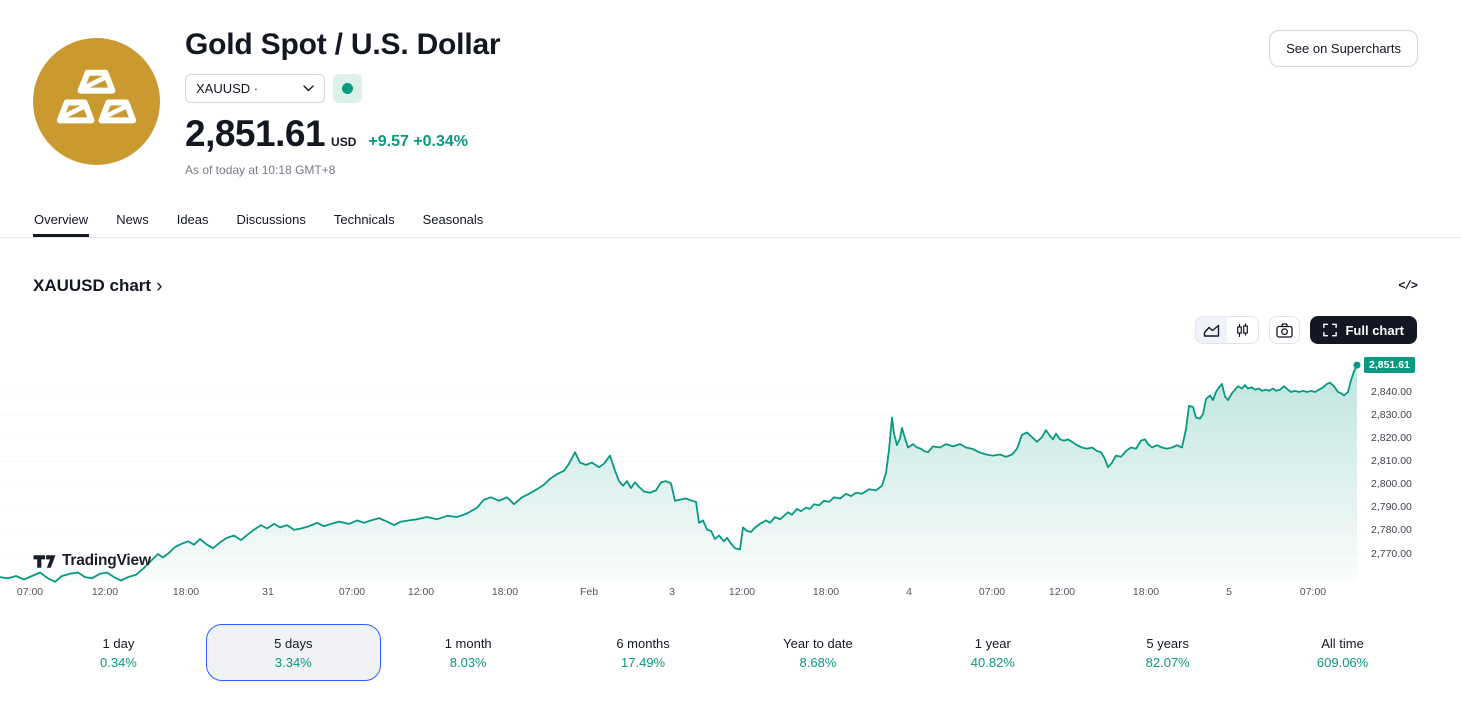 The image size is (1461, 702). Describe the element at coordinates (1229, 592) in the screenshot. I see `time-axis-label: 5` at that location.